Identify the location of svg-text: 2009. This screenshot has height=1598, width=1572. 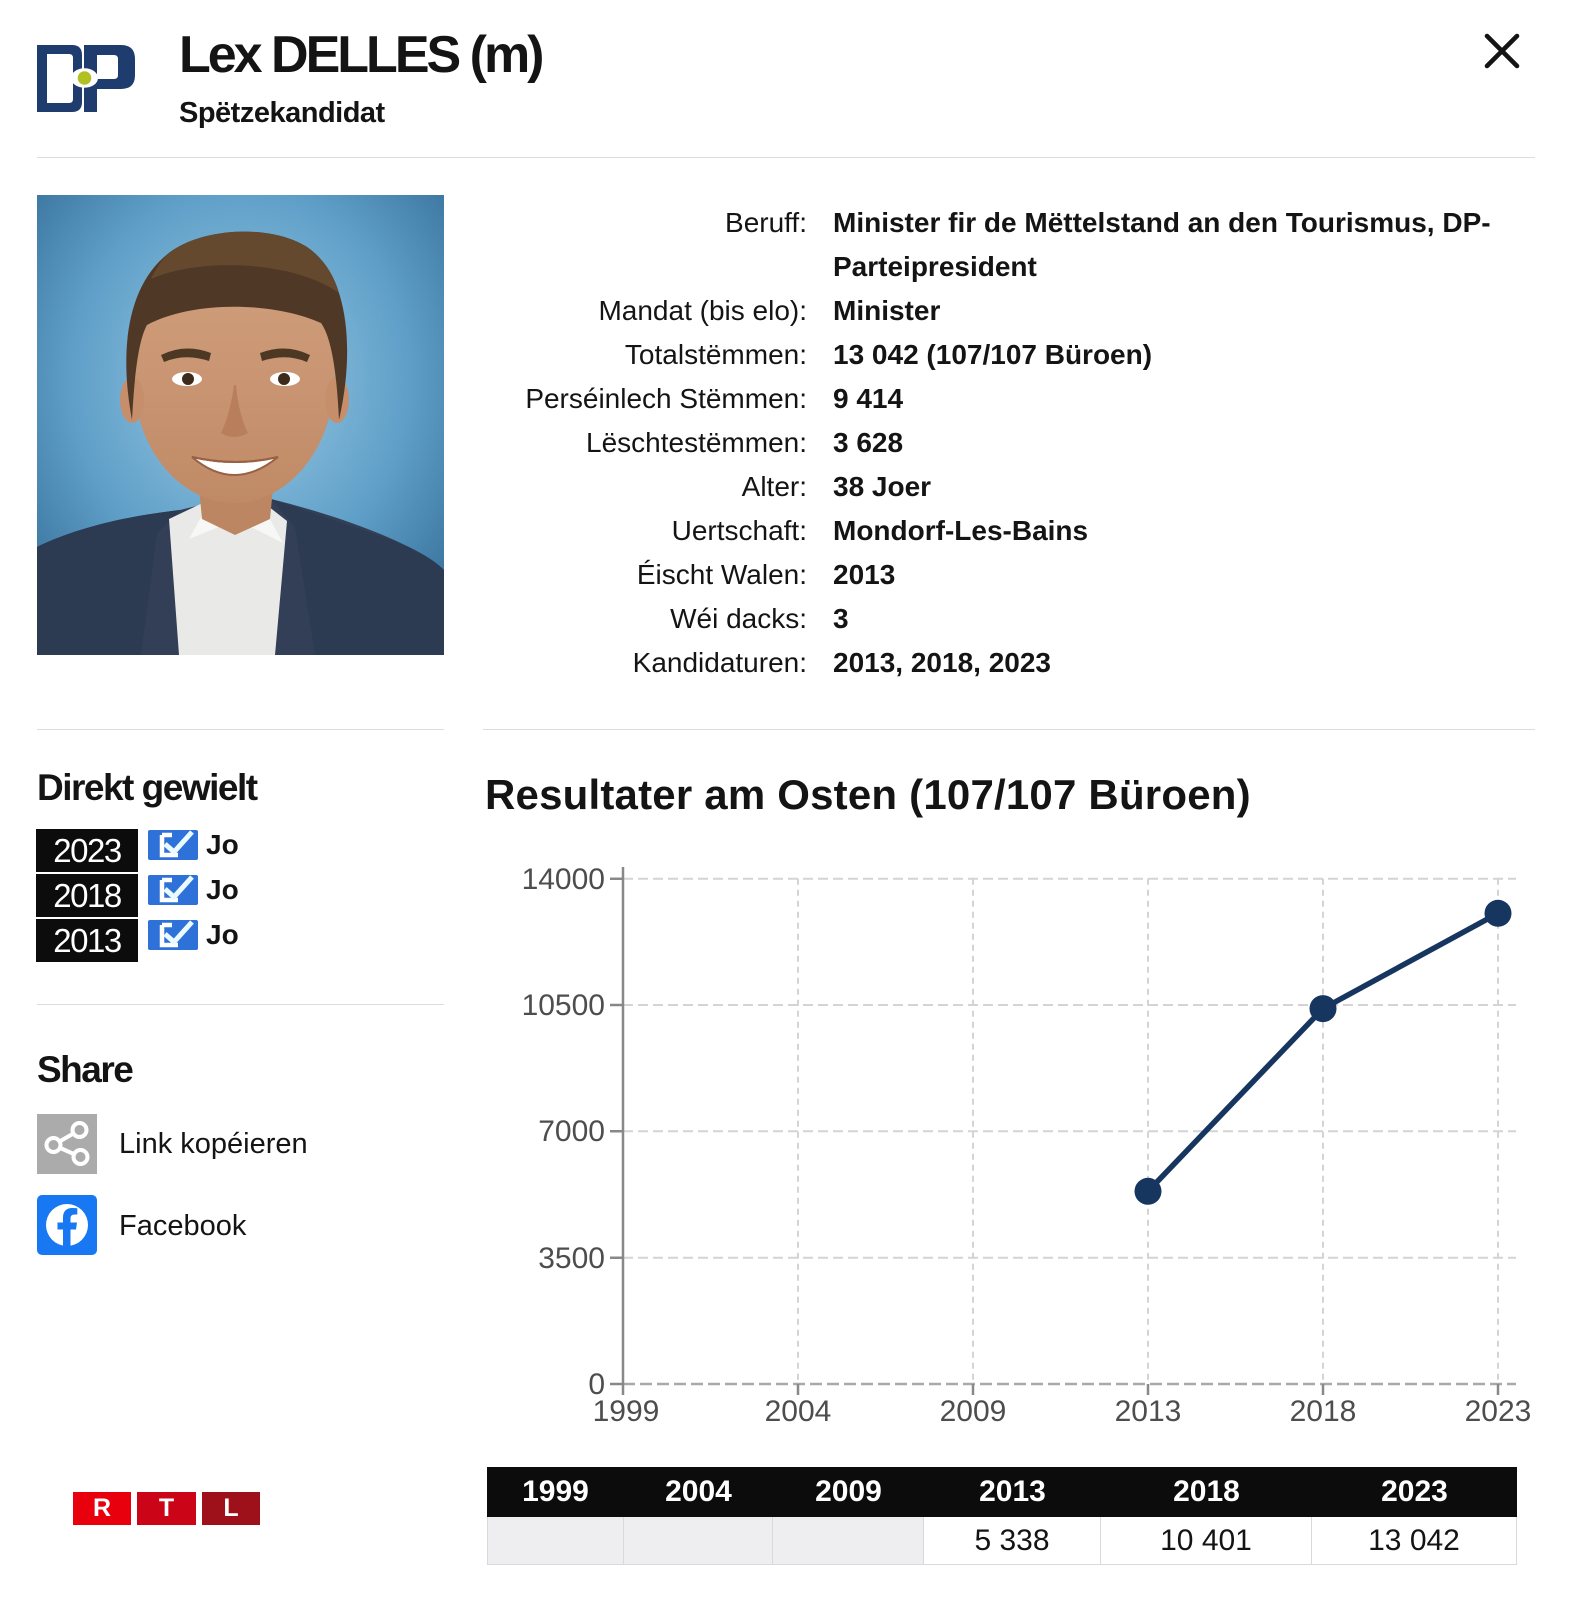
(973, 1411).